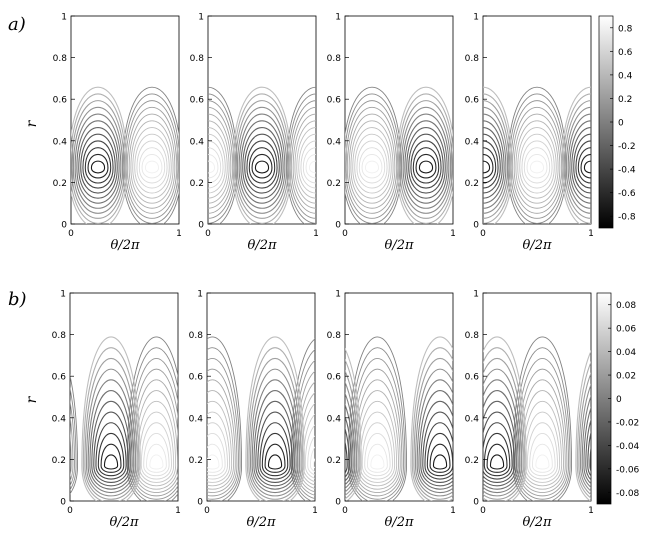 This screenshot has width=654, height=553. Describe the element at coordinates (472, 378) in the screenshot. I see `y-tick-label: 0.6` at that location.